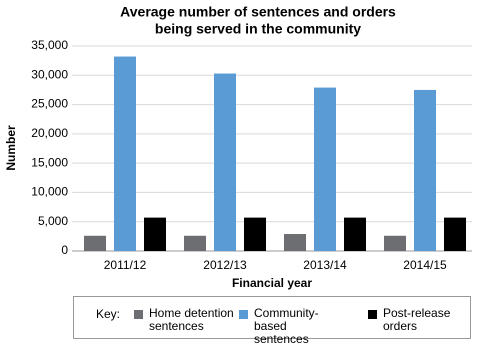 The image size is (479, 350). I want to click on legend-item: Home detention sentences, so click(185, 320).